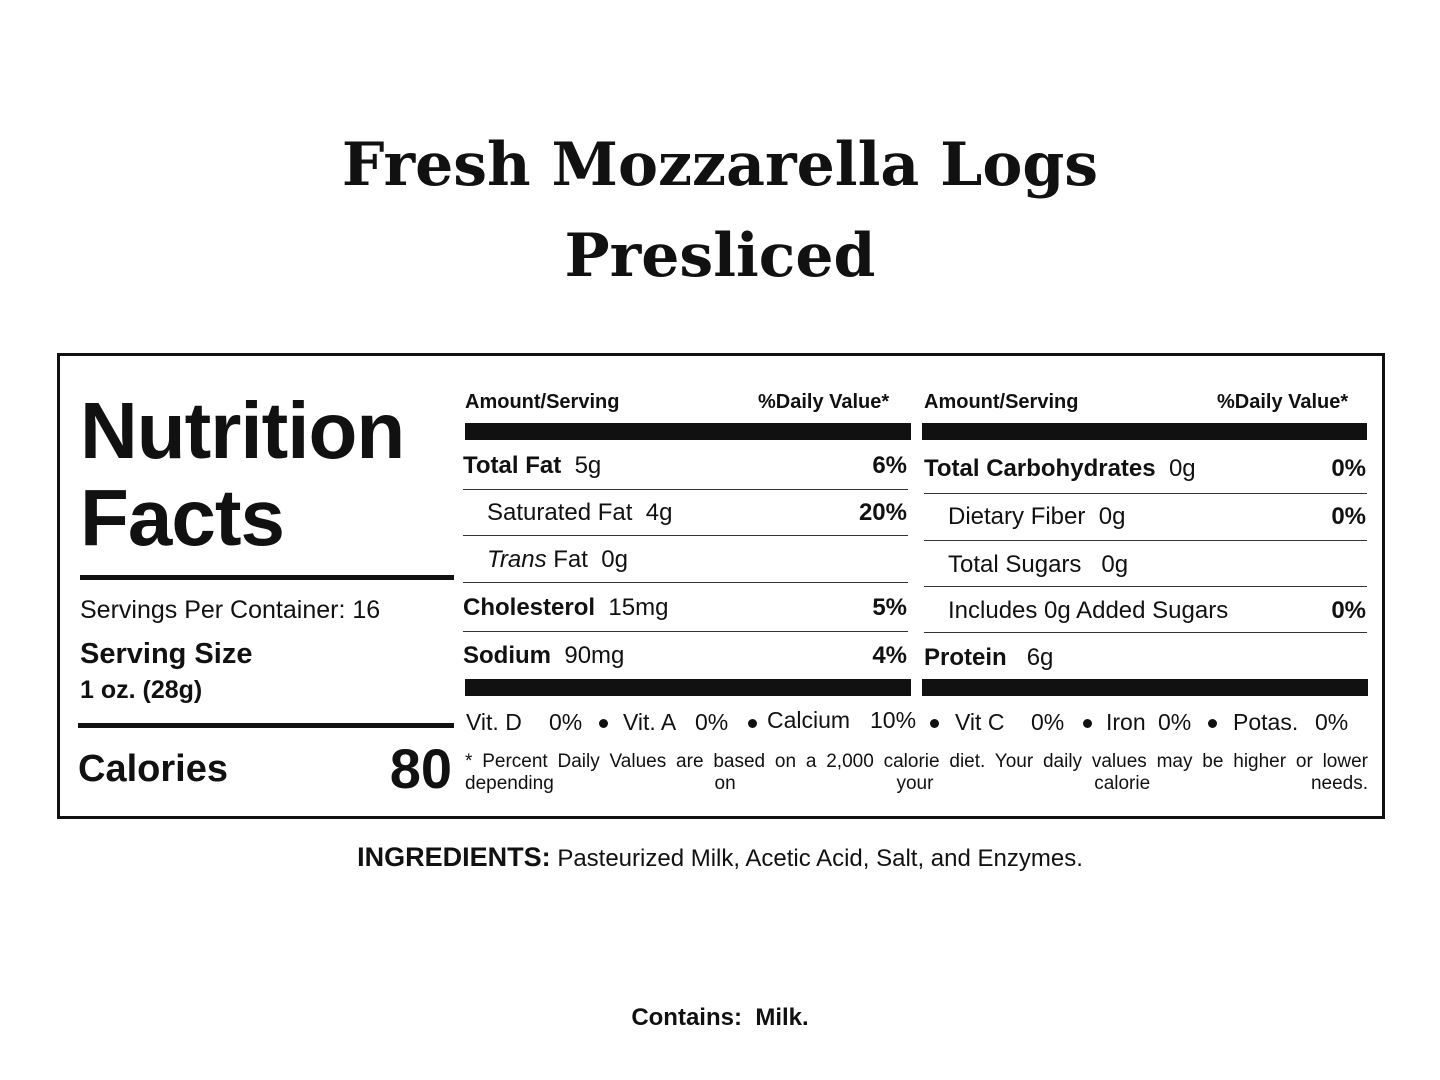  Describe the element at coordinates (893, 720) in the screenshot. I see `calcium-value: 10%` at that location.